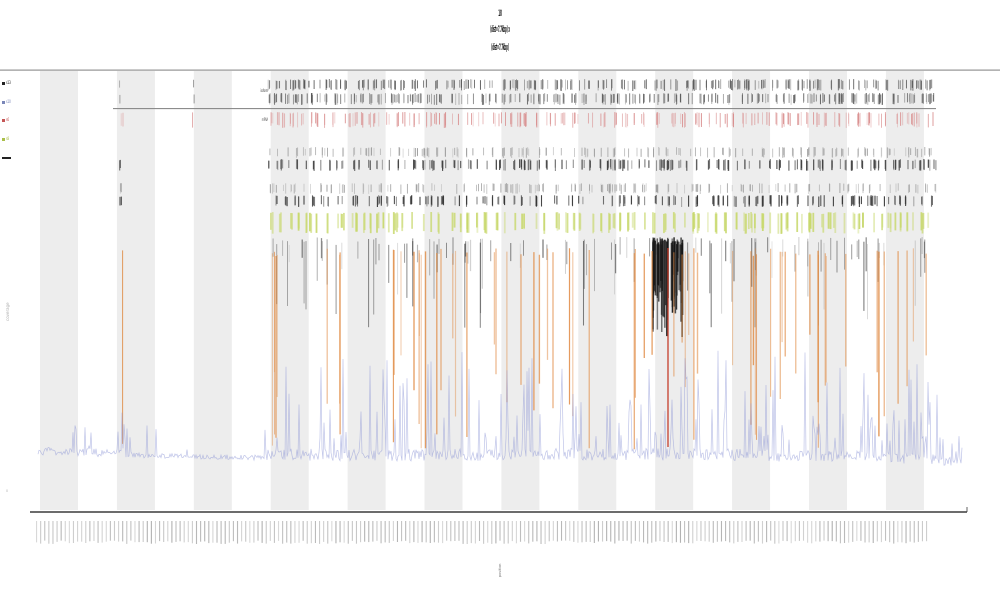 This screenshot has width=1000, height=600. Describe the element at coordinates (599, 287) in the screenshot. I see `dark-streaks` at that location.